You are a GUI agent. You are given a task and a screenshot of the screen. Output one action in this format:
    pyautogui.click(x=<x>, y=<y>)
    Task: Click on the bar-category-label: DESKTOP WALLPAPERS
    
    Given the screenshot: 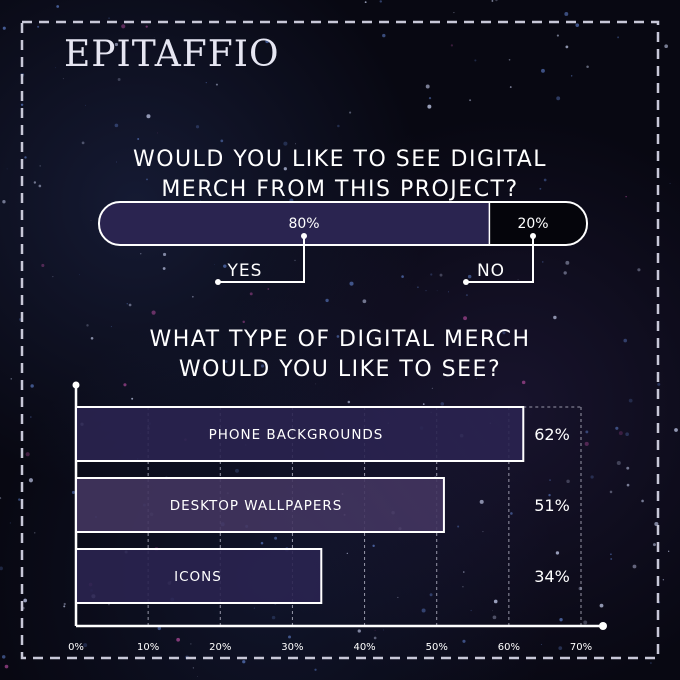 What is the action you would take?
    pyautogui.click(x=256, y=506)
    